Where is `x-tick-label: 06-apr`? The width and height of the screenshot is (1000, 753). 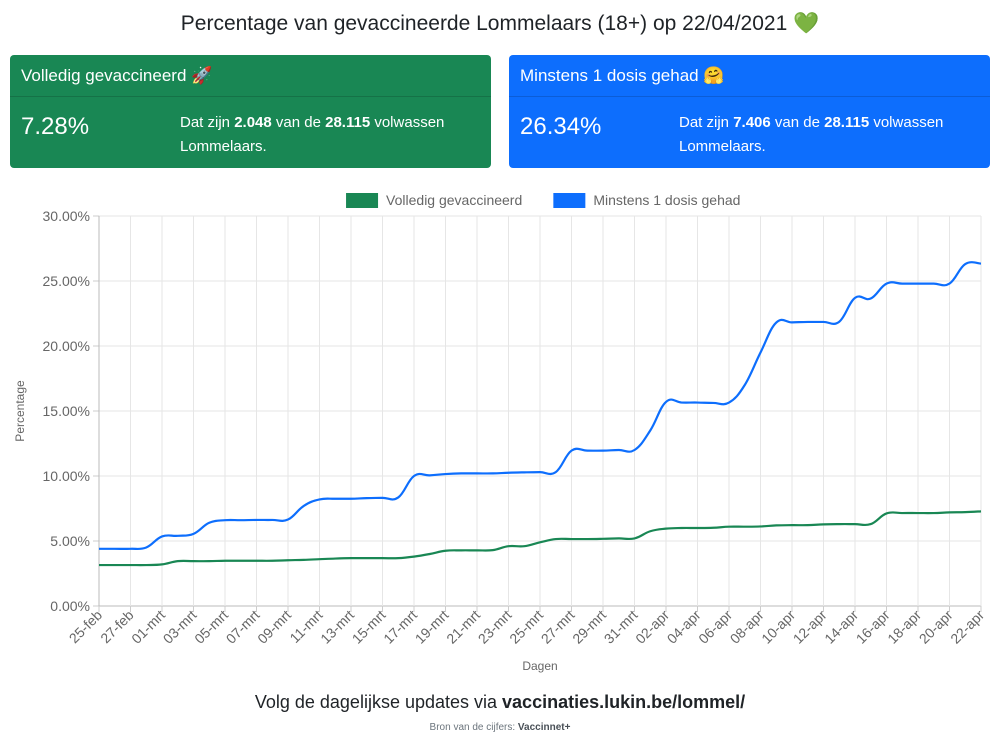 x-tick-label: 06-apr is located at coordinates (715, 627).